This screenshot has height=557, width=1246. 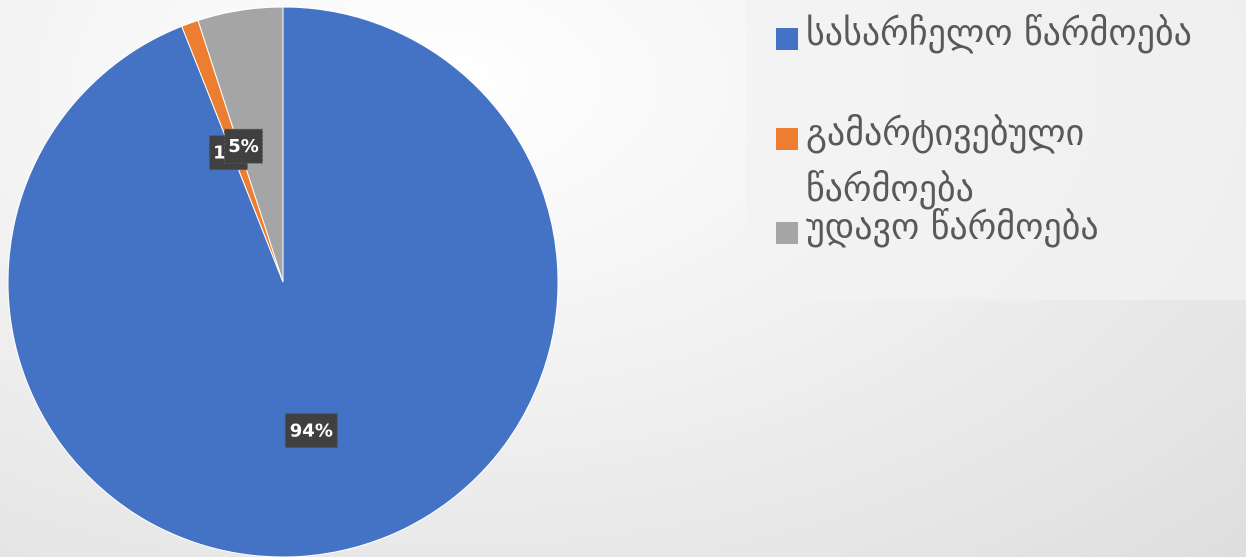 What do you see at coordinates (952, 227) in the screenshot?
I see `legend-label-udavo: უდავო წარმოება` at bounding box center [952, 227].